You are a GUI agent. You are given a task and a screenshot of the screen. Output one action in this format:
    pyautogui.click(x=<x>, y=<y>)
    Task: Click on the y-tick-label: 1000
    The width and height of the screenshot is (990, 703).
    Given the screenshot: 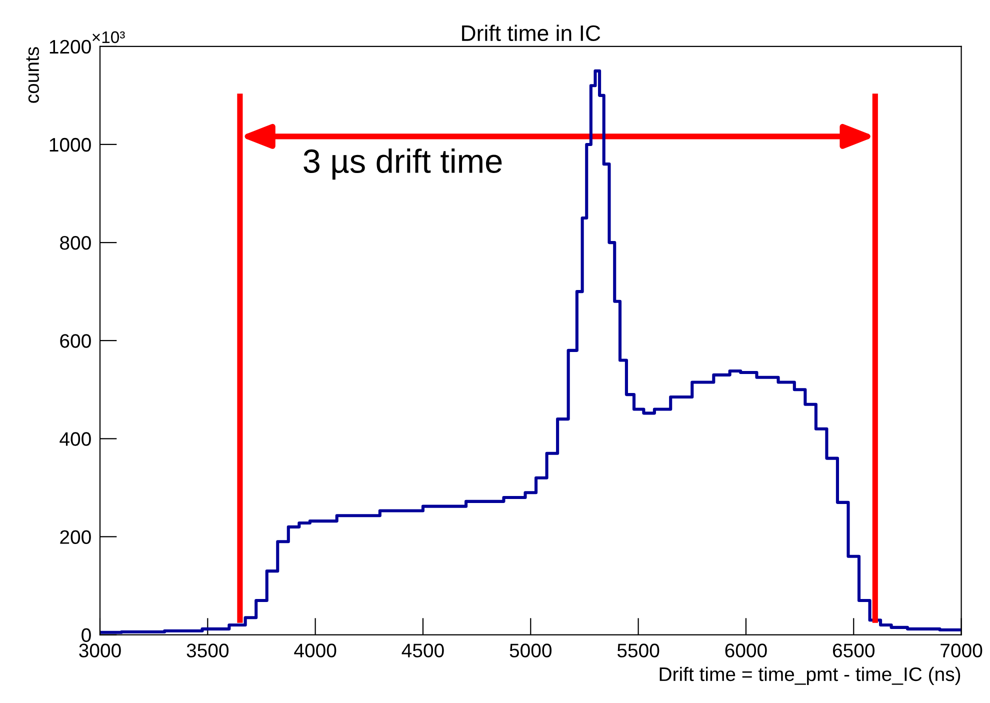 What is the action you would take?
    pyautogui.click(x=70, y=145)
    